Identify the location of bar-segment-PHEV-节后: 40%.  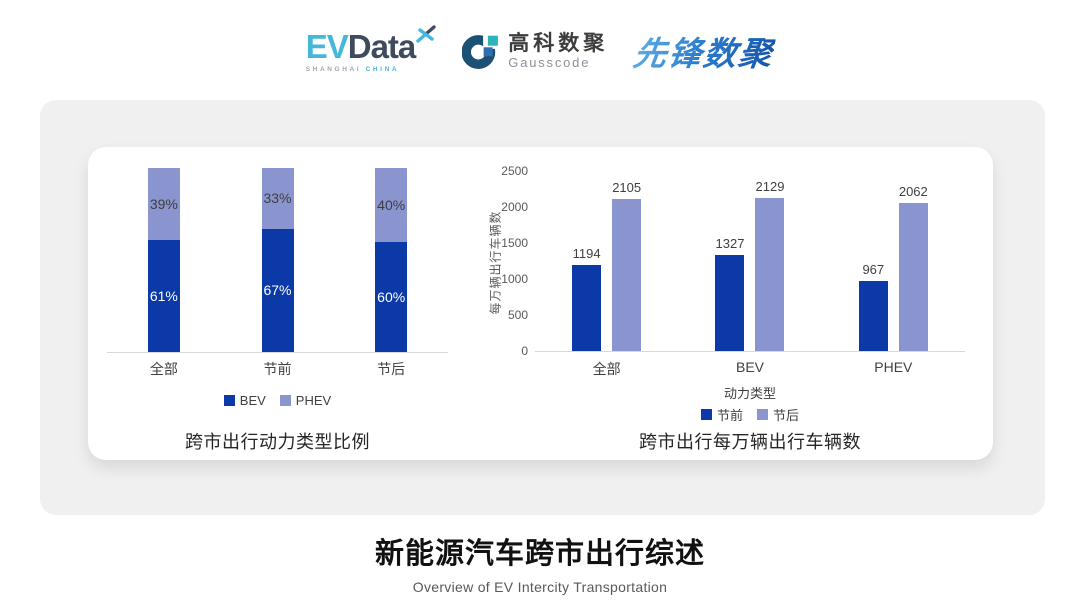
(391, 205).